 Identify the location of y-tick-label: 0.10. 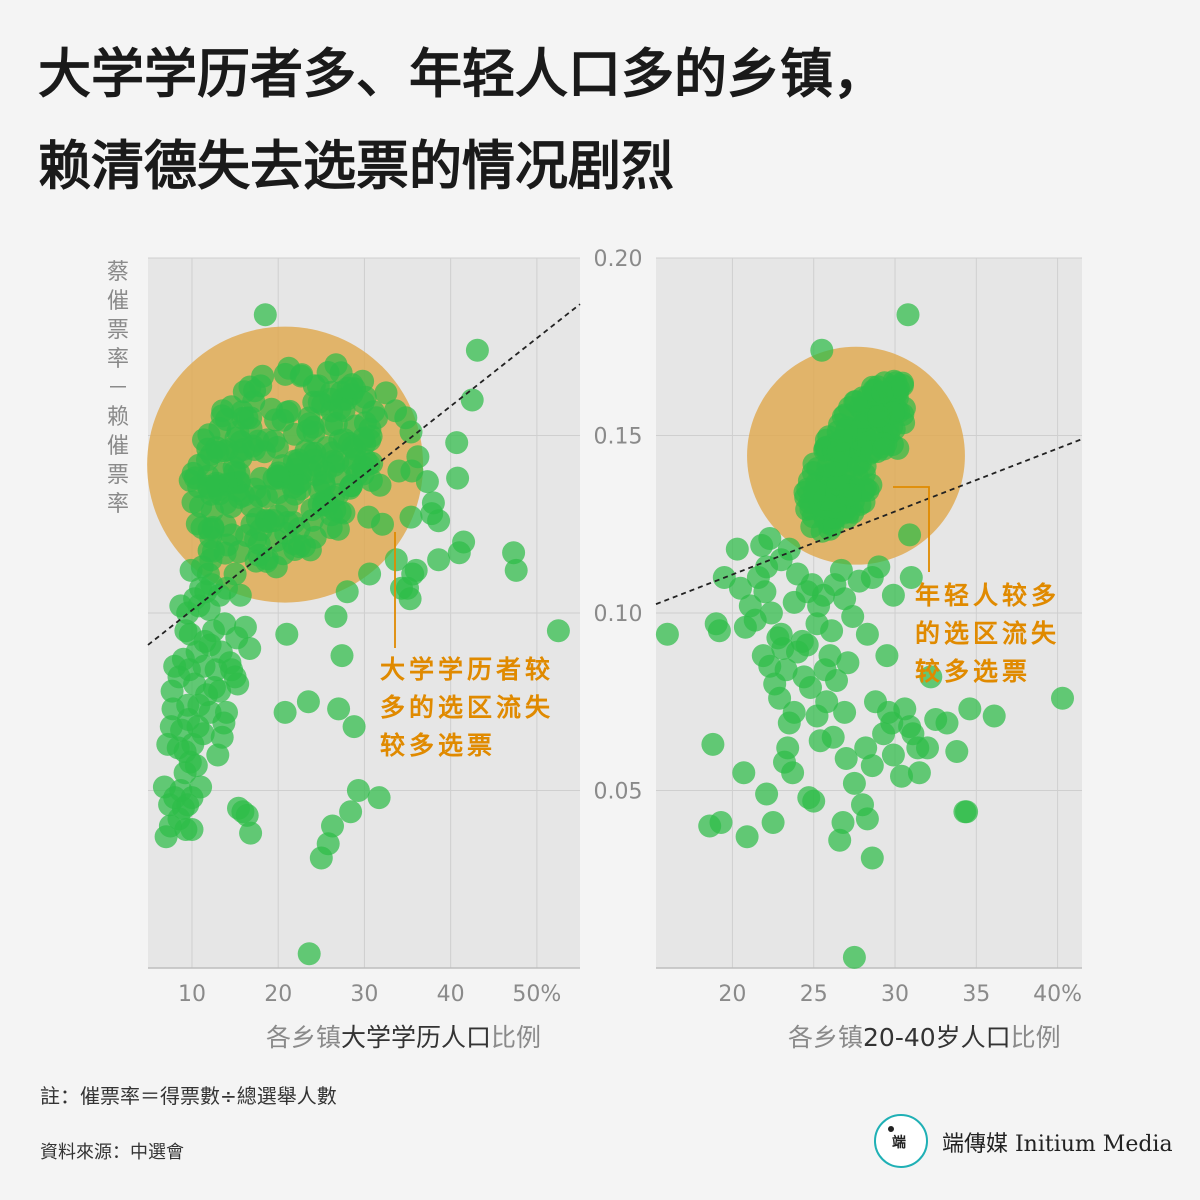
(618, 614).